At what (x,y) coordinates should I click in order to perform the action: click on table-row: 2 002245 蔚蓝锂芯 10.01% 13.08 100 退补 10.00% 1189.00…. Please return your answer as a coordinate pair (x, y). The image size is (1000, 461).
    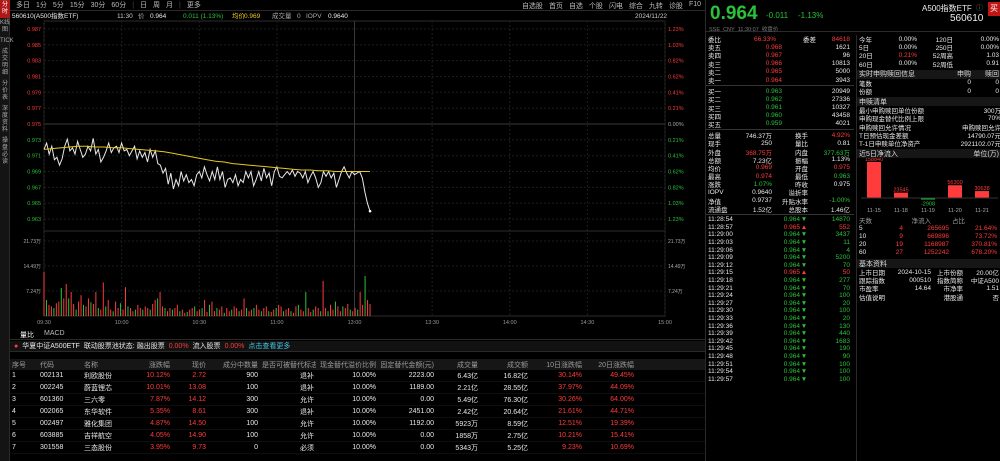
    Looking at the image, I should click on (357, 388).